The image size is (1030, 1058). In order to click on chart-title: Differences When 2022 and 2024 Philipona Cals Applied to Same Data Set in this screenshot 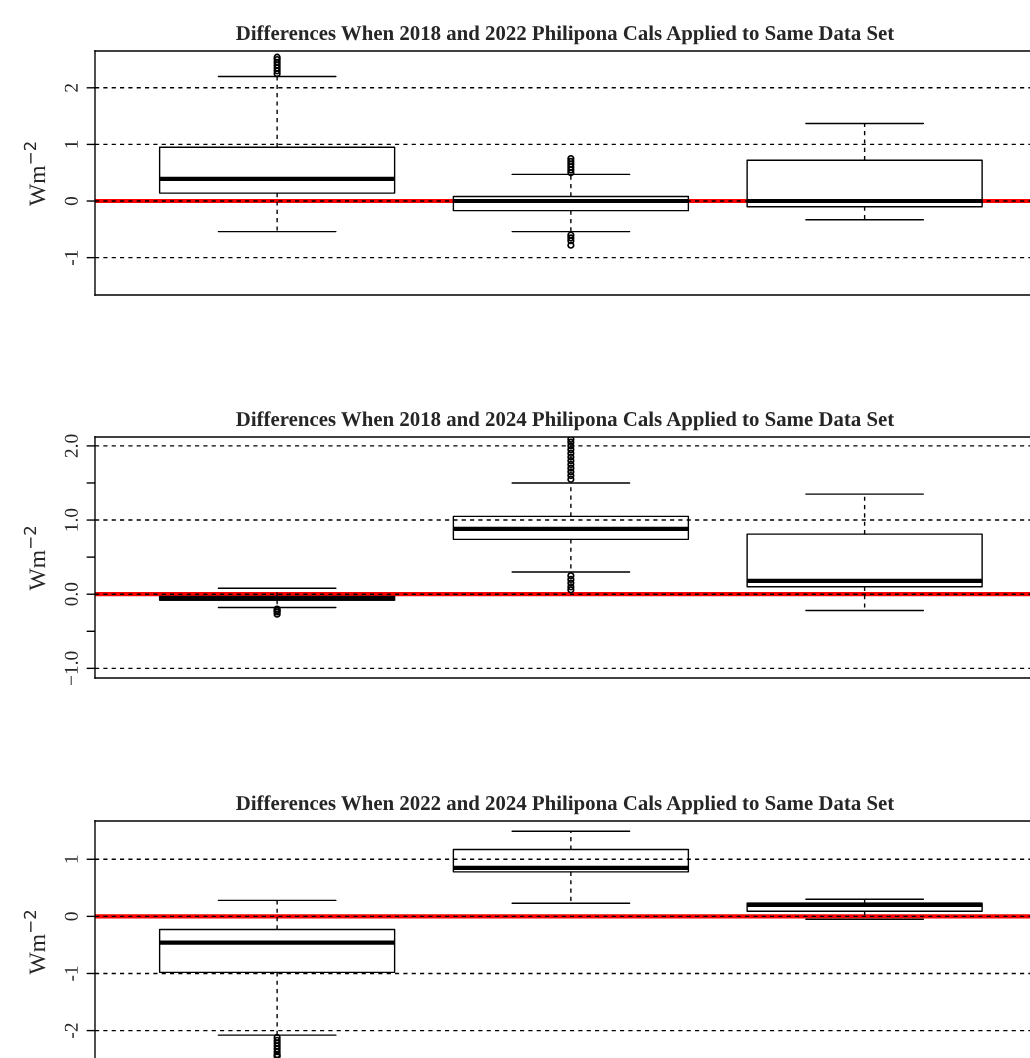, I will do `click(565, 805)`.